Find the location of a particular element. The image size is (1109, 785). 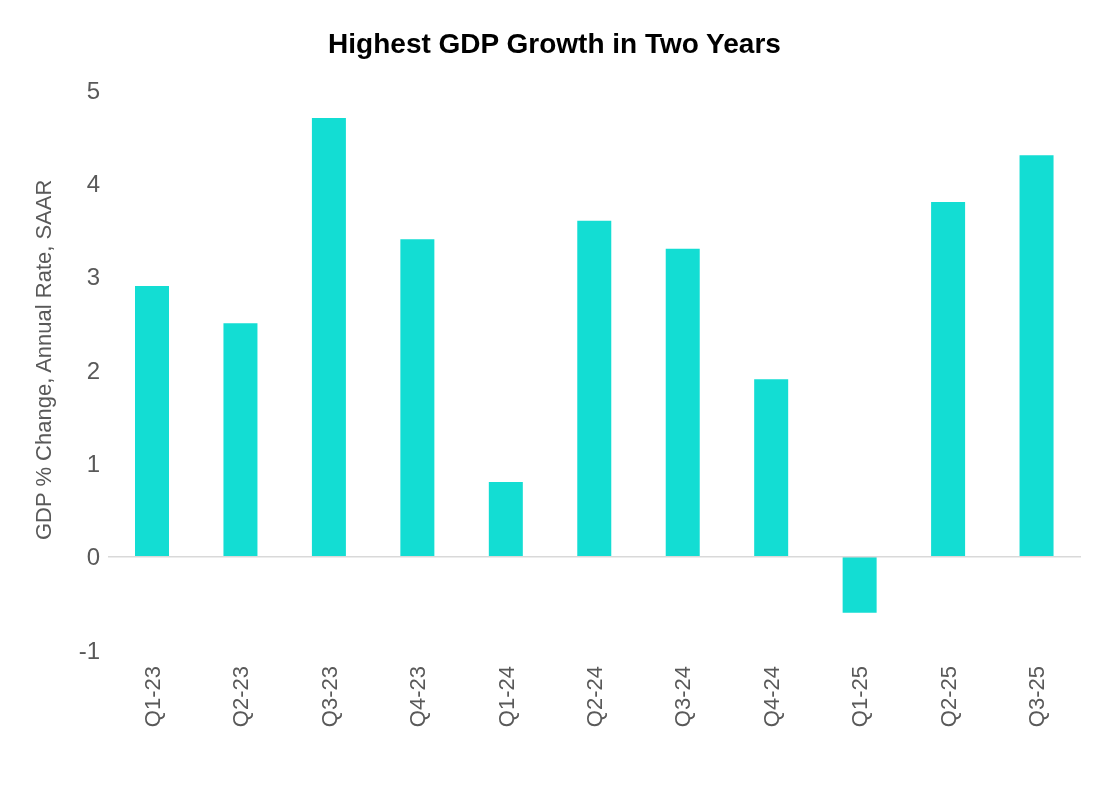

x-tick-label: Q2-24 is located at coordinates (594, 697).